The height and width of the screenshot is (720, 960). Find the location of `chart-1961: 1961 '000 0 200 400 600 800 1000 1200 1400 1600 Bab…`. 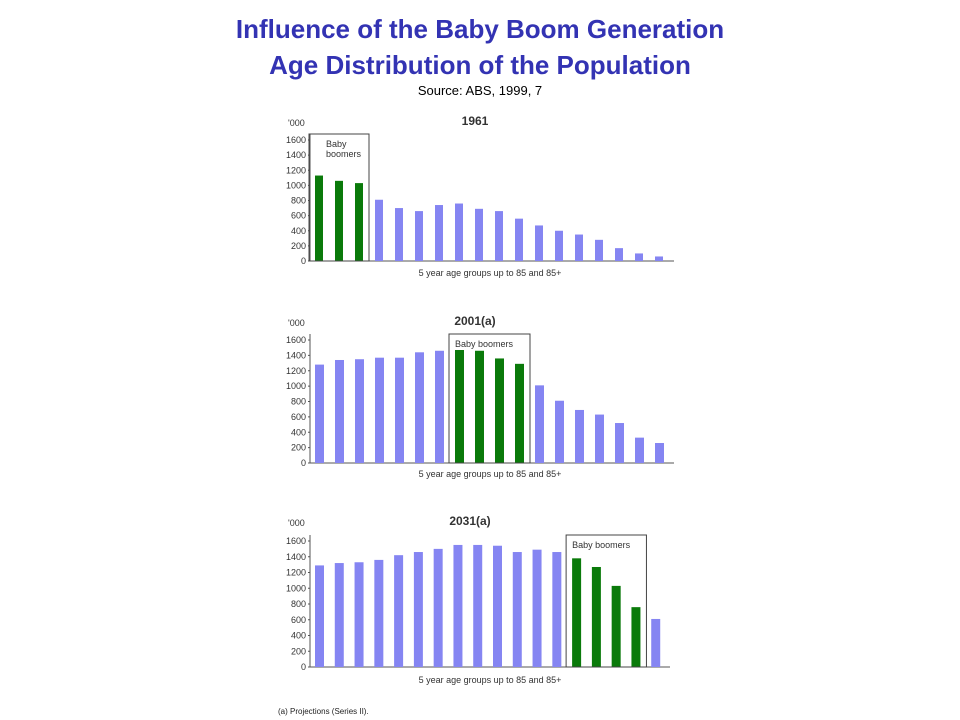

chart-1961: 1961 '000 0 200 400 600 800 1000 1200 1400 1600 Bab… is located at coordinates (480, 196).